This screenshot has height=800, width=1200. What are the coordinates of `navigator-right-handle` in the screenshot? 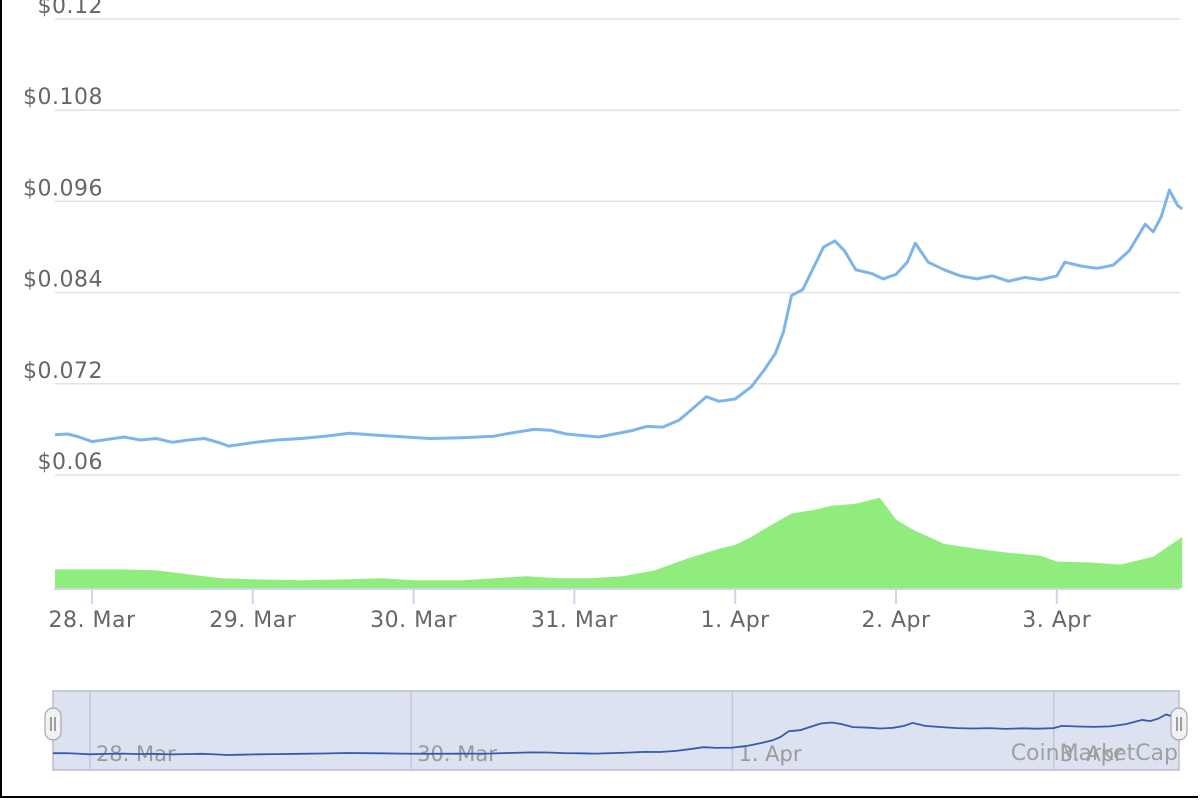 It's located at (1179, 724).